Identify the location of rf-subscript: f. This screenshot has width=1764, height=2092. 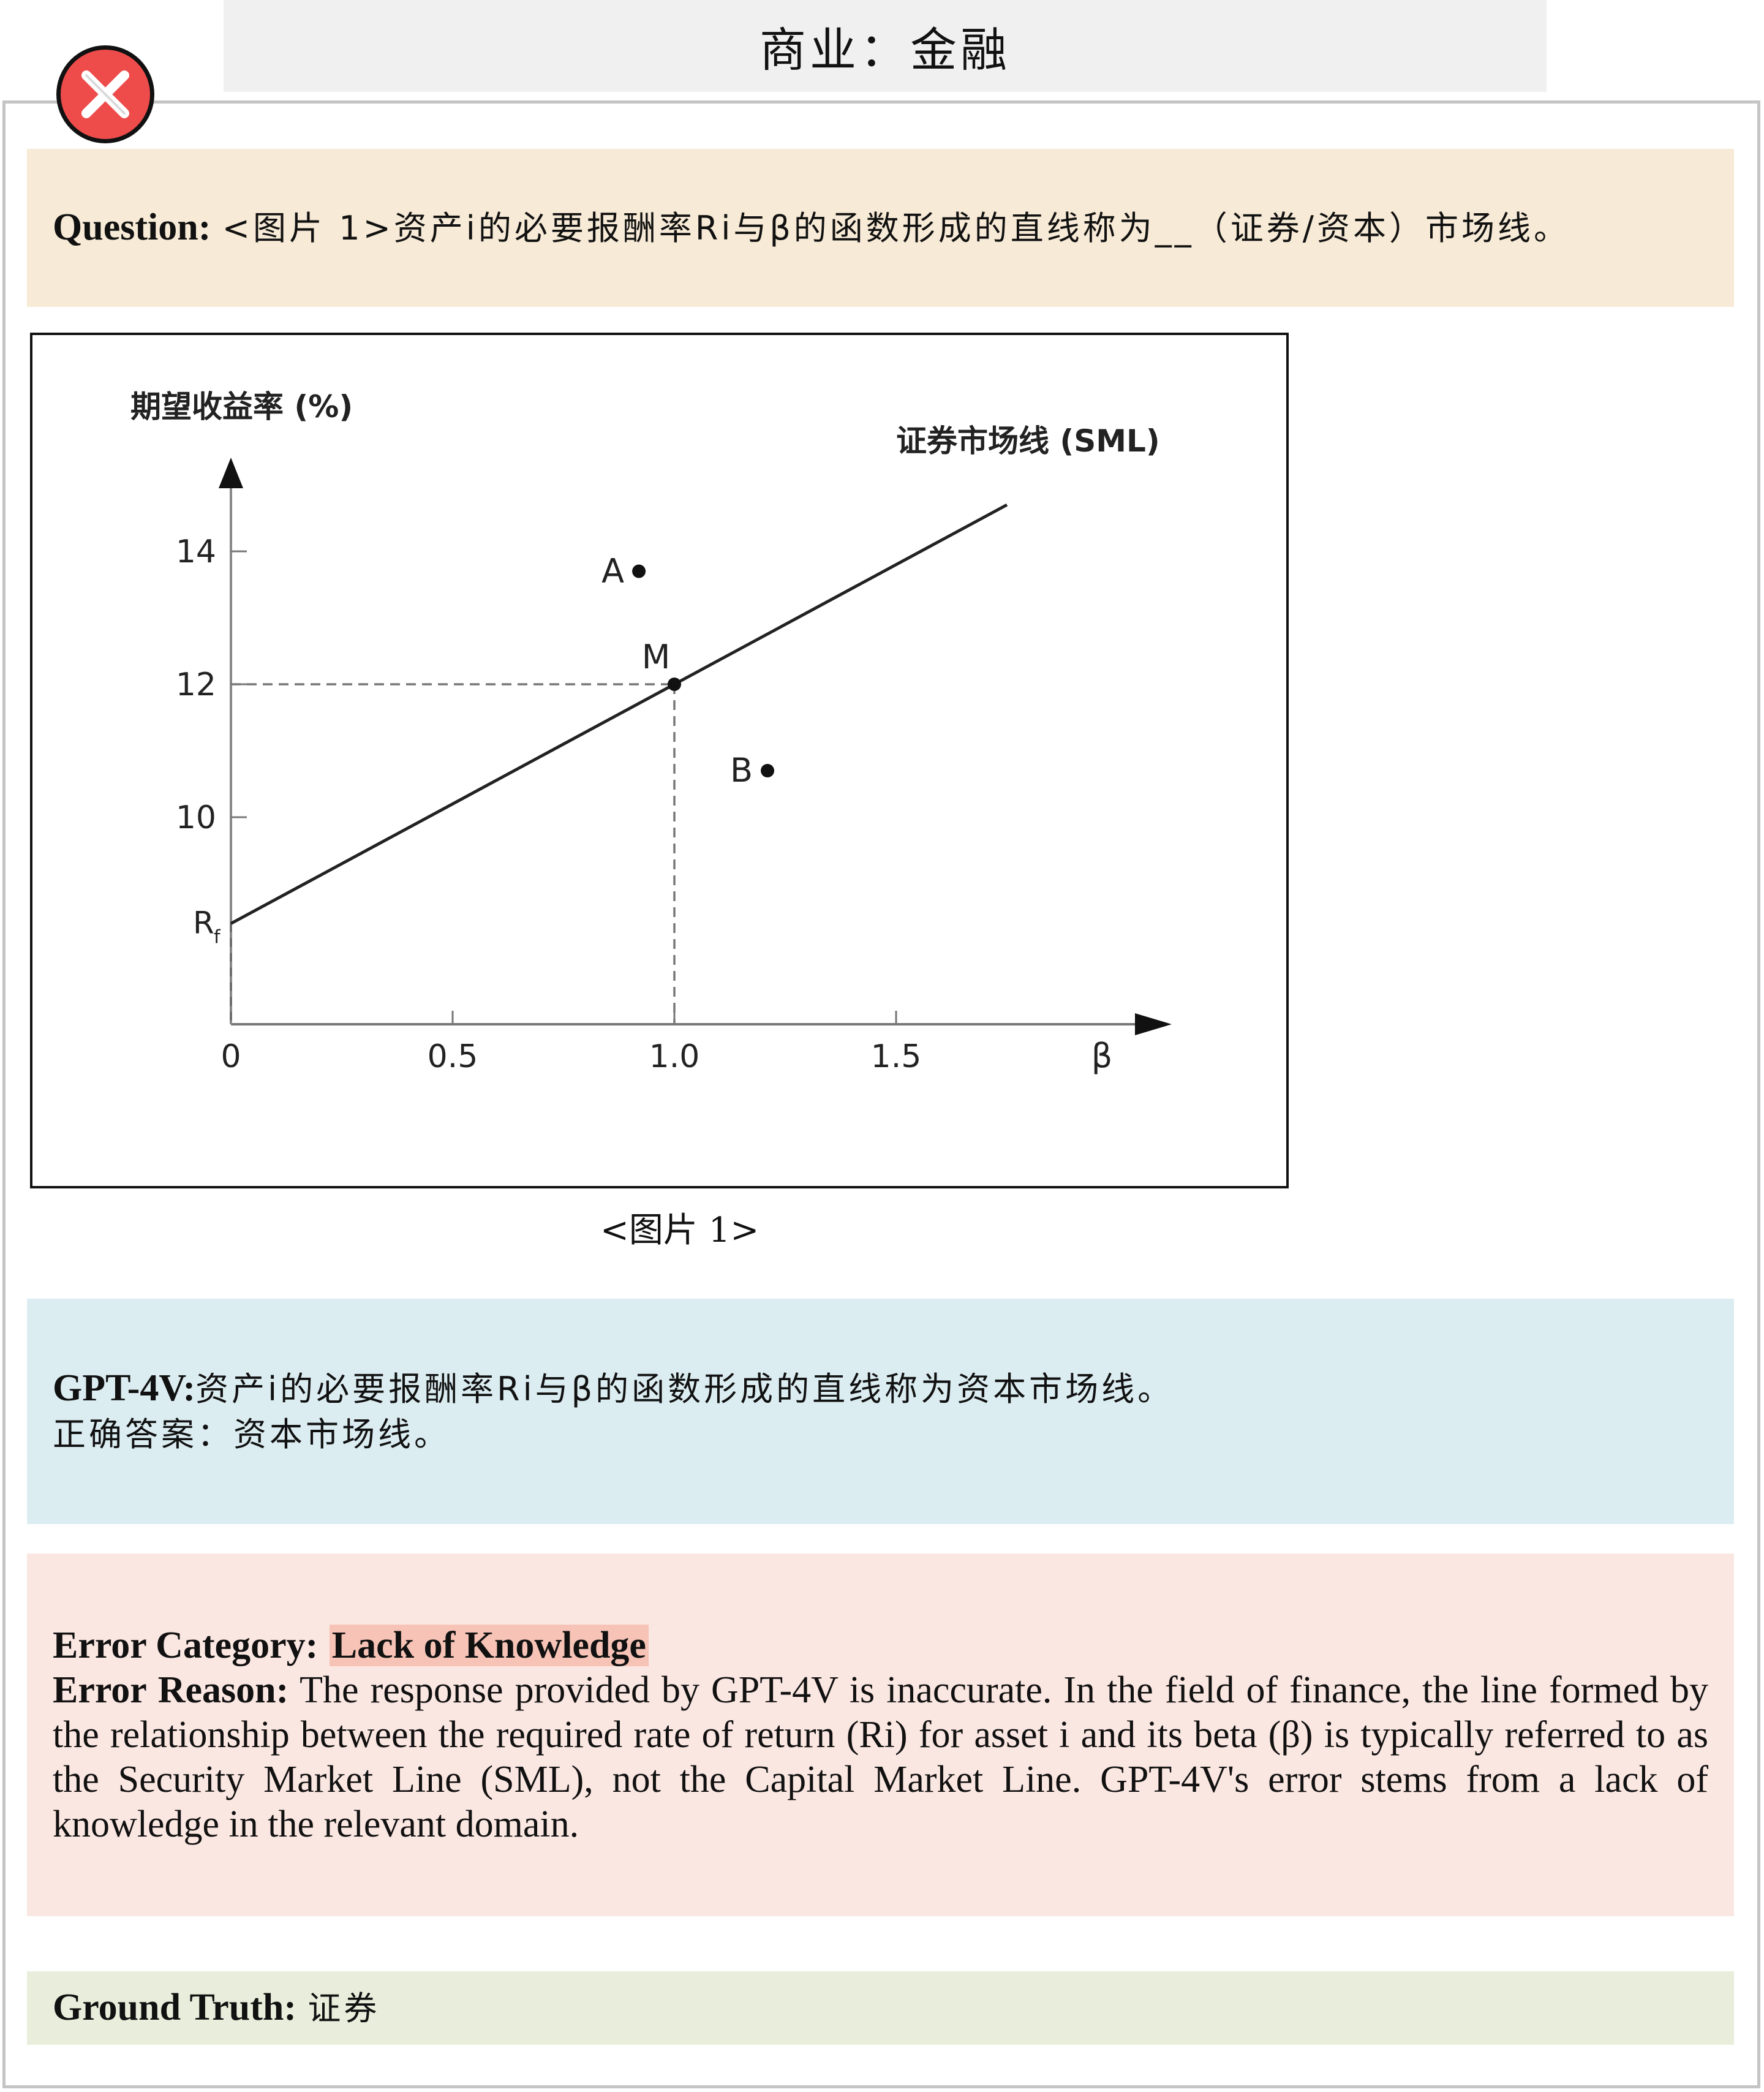
(218, 937).